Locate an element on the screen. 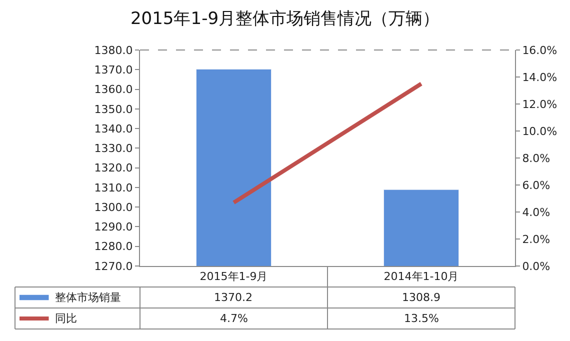 This screenshot has width=570, height=341. y-tick-label: 1340.0 is located at coordinates (113, 129).